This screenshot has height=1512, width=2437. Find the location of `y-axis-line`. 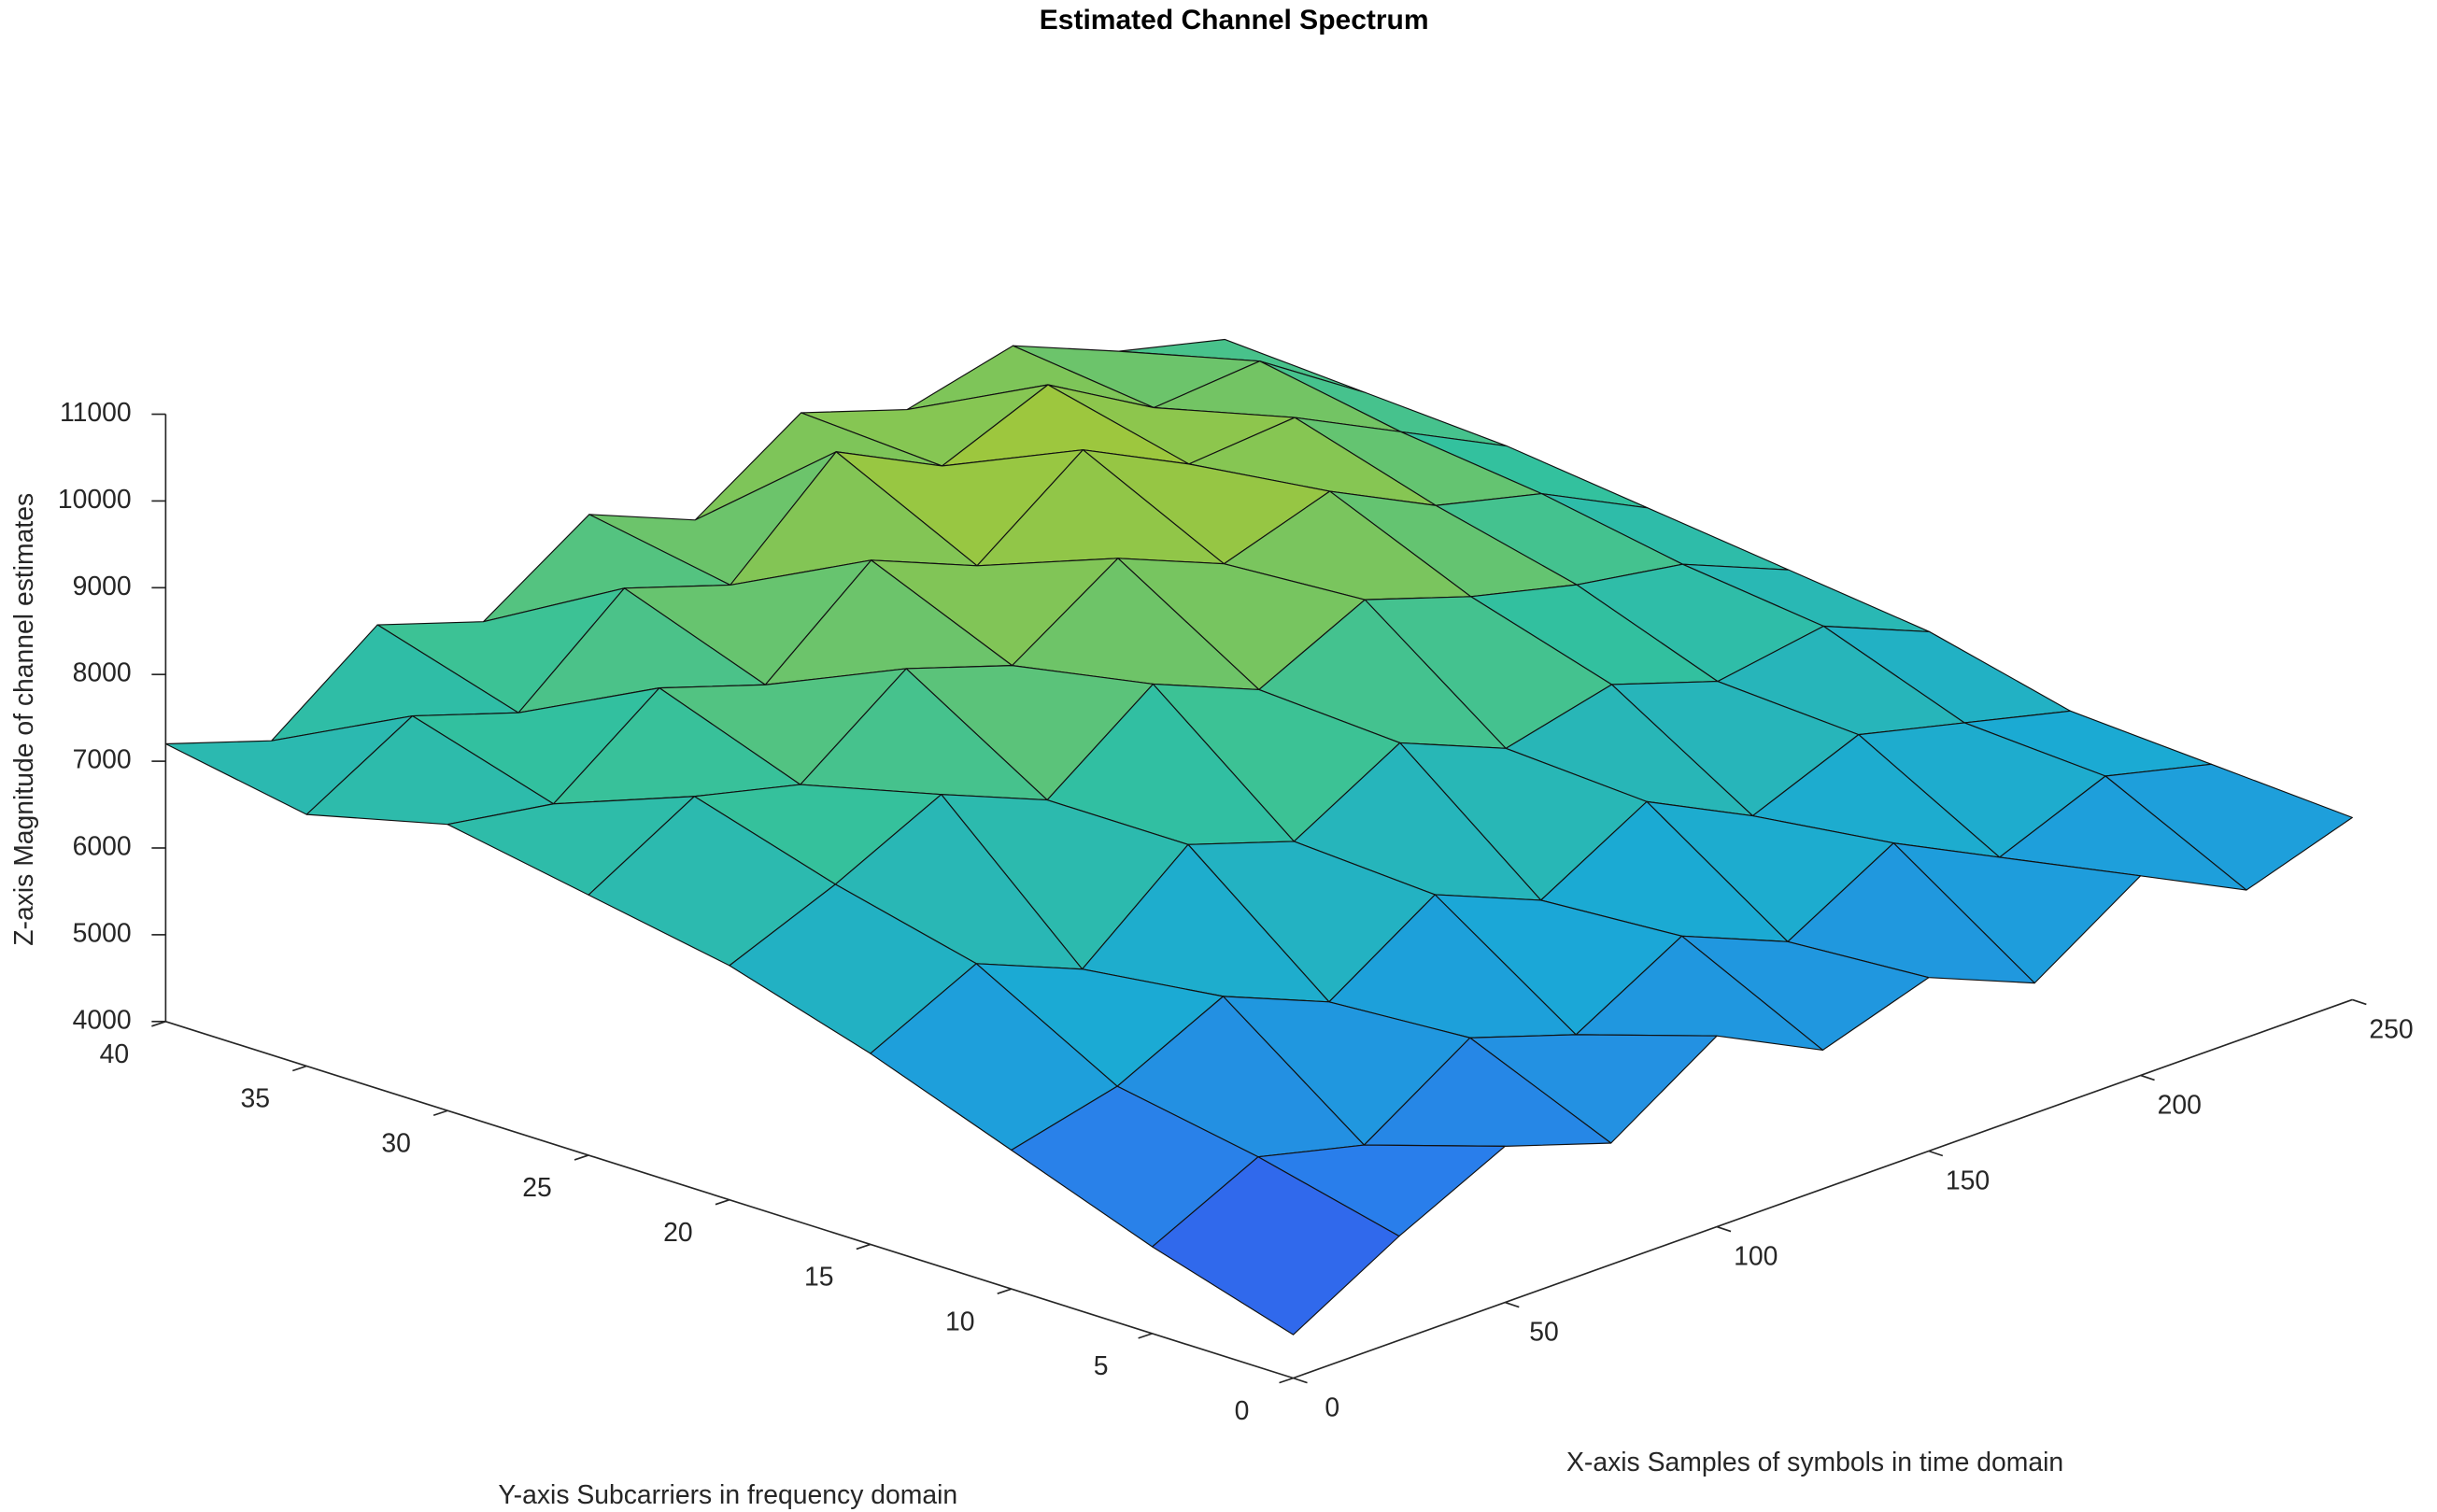

y-axis-line is located at coordinates (729, 1199).